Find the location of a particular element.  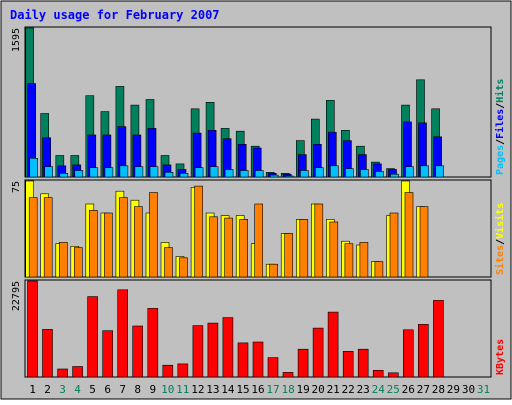

day-label-28: 28 is located at coordinates (438, 389).